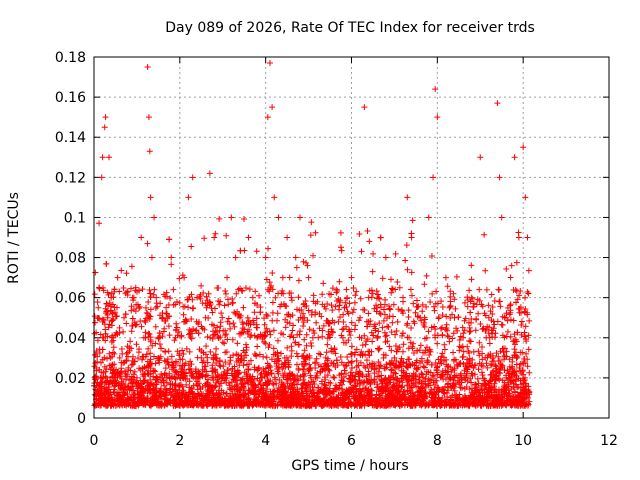 This screenshot has height=480, width=640. Describe the element at coordinates (351, 441) in the screenshot. I see `x-tick-label: 6` at that location.